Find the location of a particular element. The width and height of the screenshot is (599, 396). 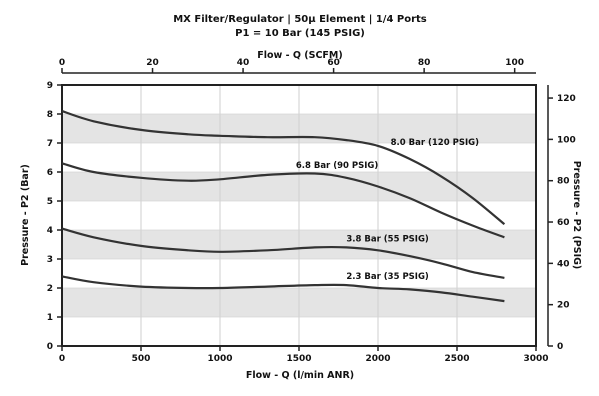

x-tick-label: 500 is located at coordinates (141, 359).